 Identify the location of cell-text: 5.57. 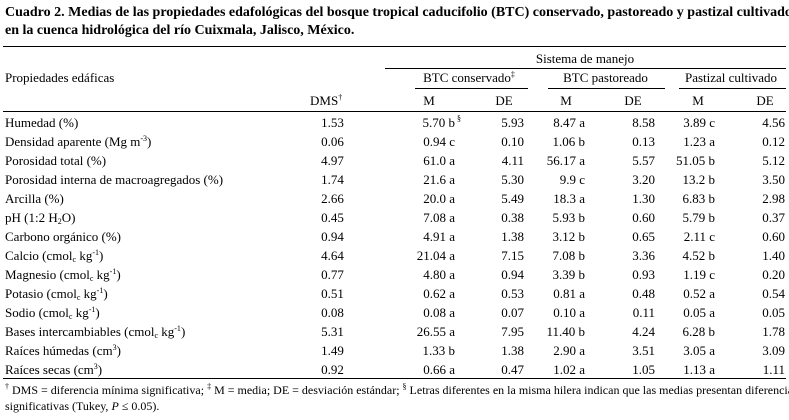
(643, 160).